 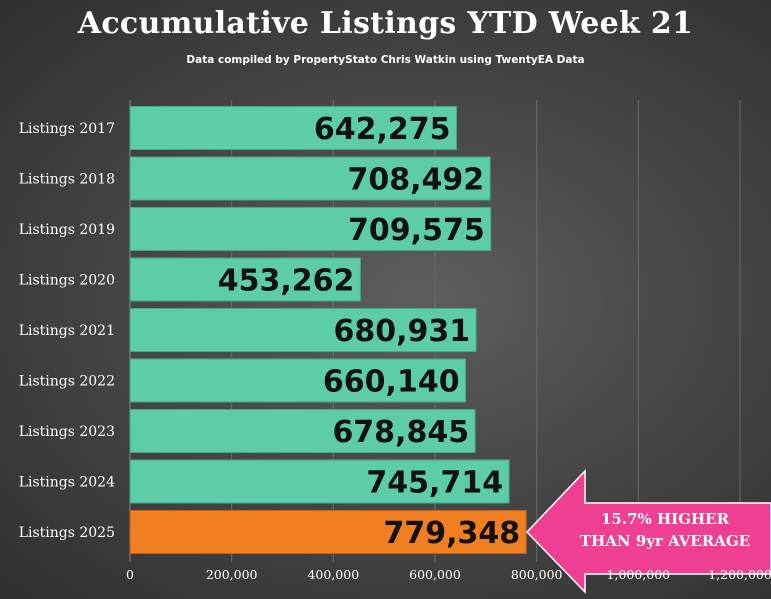 What do you see at coordinates (401, 331) in the screenshot?
I see `value-label: 680,931` at bounding box center [401, 331].